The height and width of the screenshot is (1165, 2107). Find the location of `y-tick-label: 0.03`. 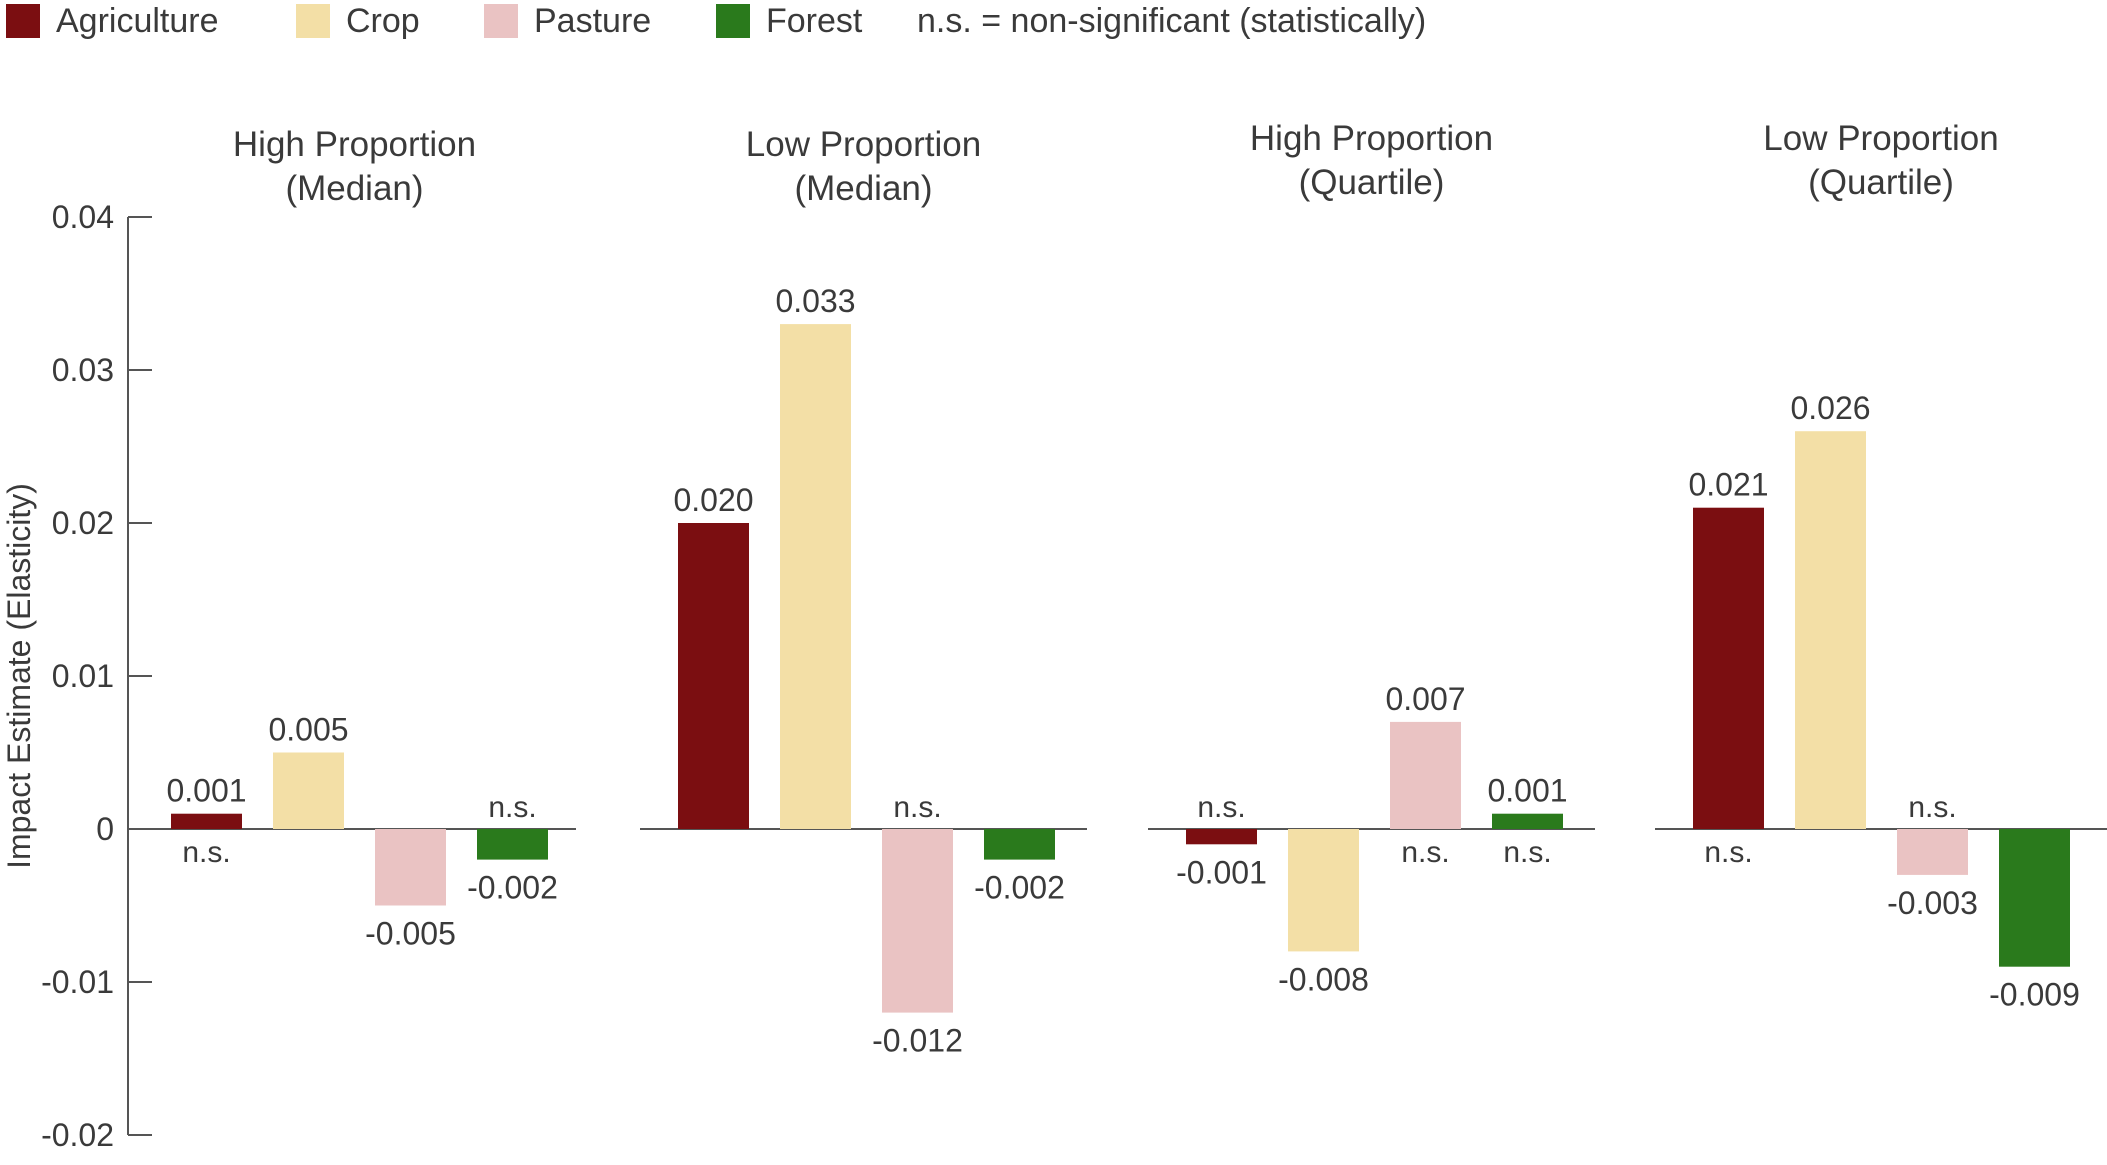

y-tick-label: 0.03 is located at coordinates (83, 370).